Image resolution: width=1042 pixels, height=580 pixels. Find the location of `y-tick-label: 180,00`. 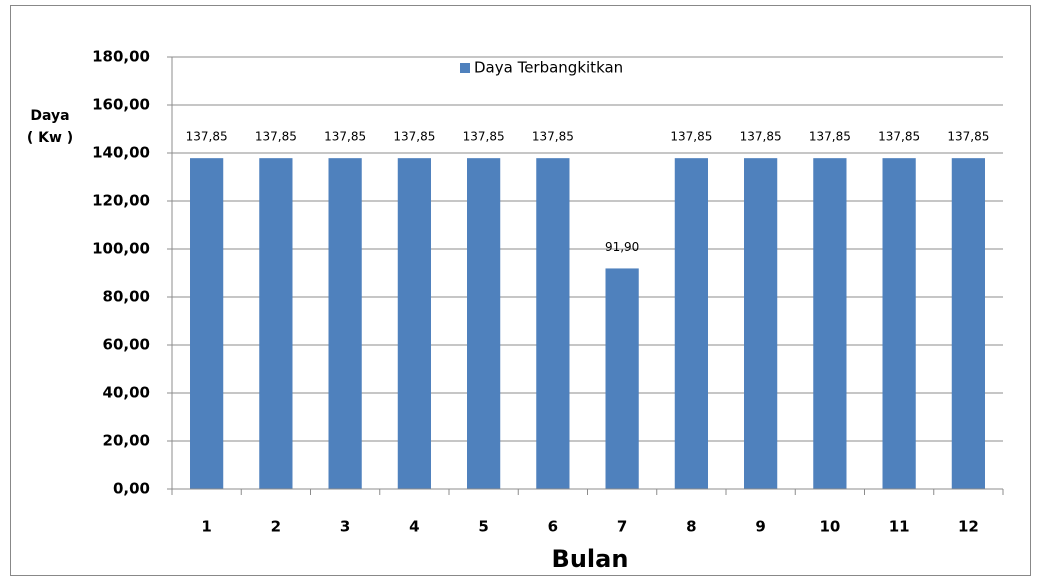

y-tick-label: 180,00 is located at coordinates (121, 57).